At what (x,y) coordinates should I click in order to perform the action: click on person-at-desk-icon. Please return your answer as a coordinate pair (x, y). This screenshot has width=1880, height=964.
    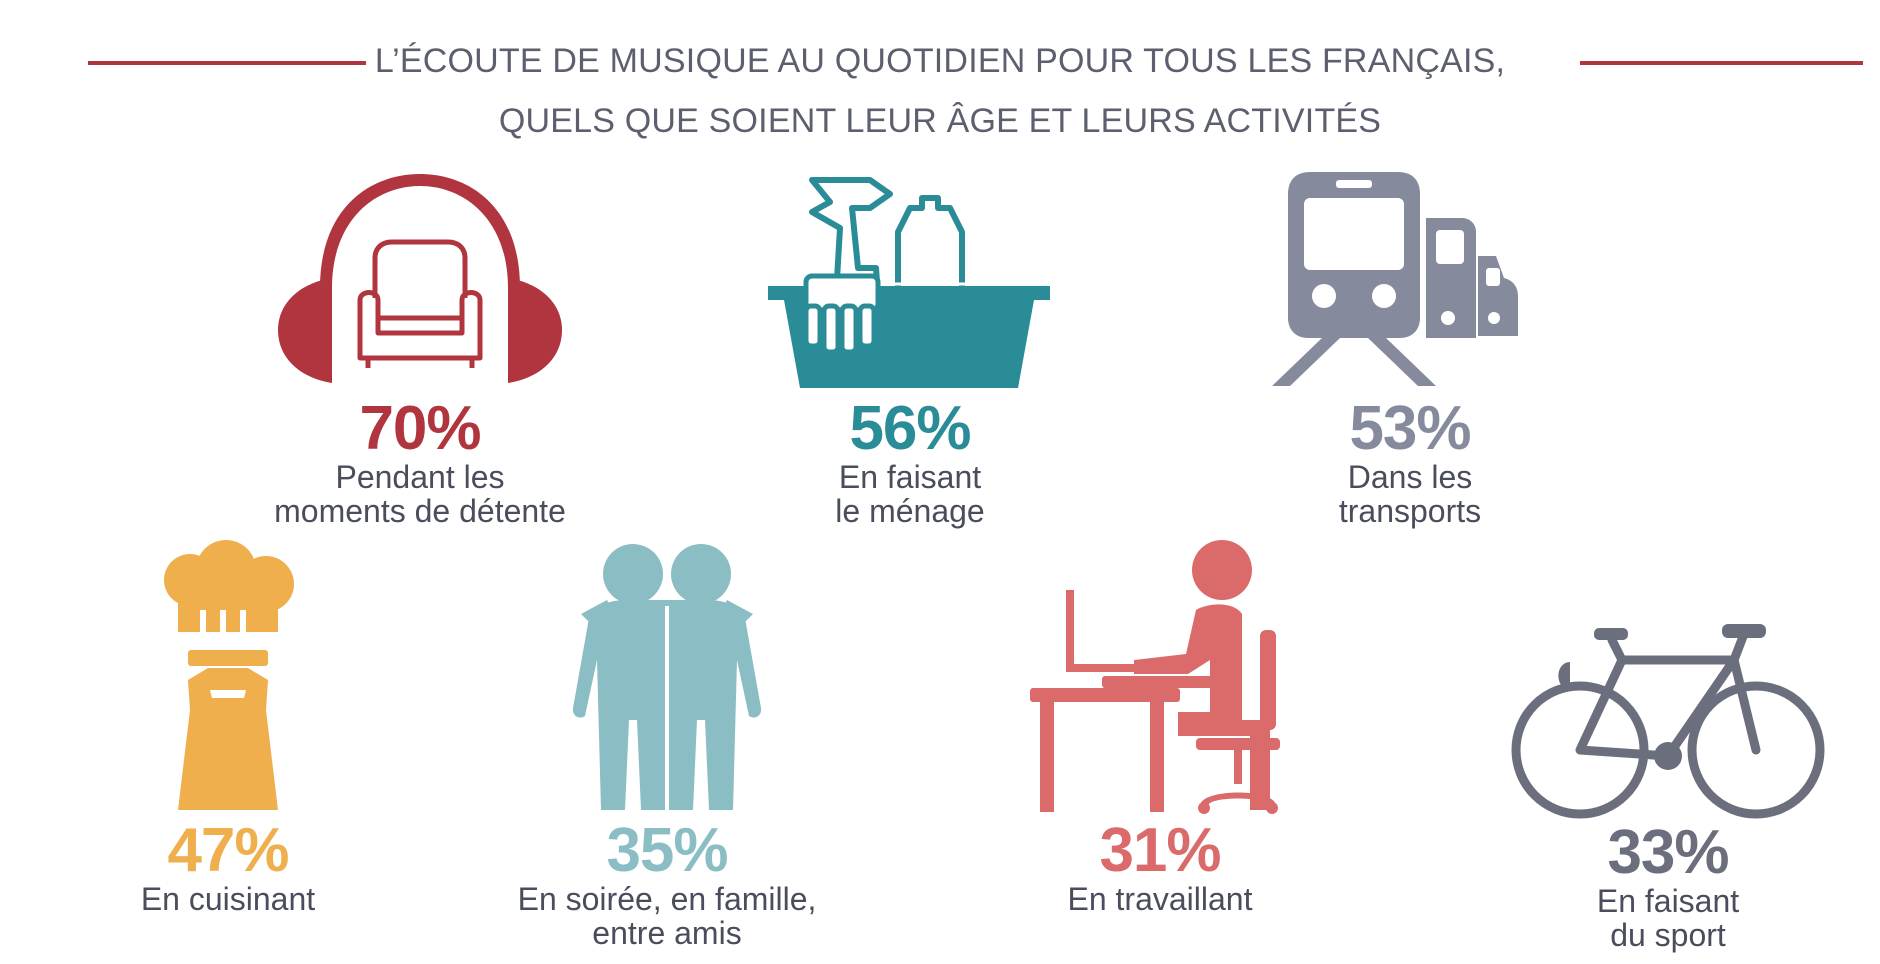
    Looking at the image, I should click on (1160, 680).